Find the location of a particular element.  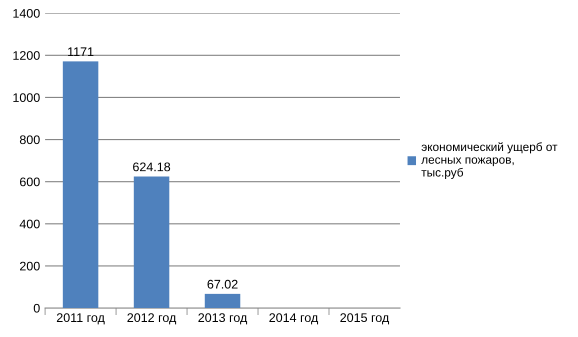

data-label: 67.02 is located at coordinates (223, 284).